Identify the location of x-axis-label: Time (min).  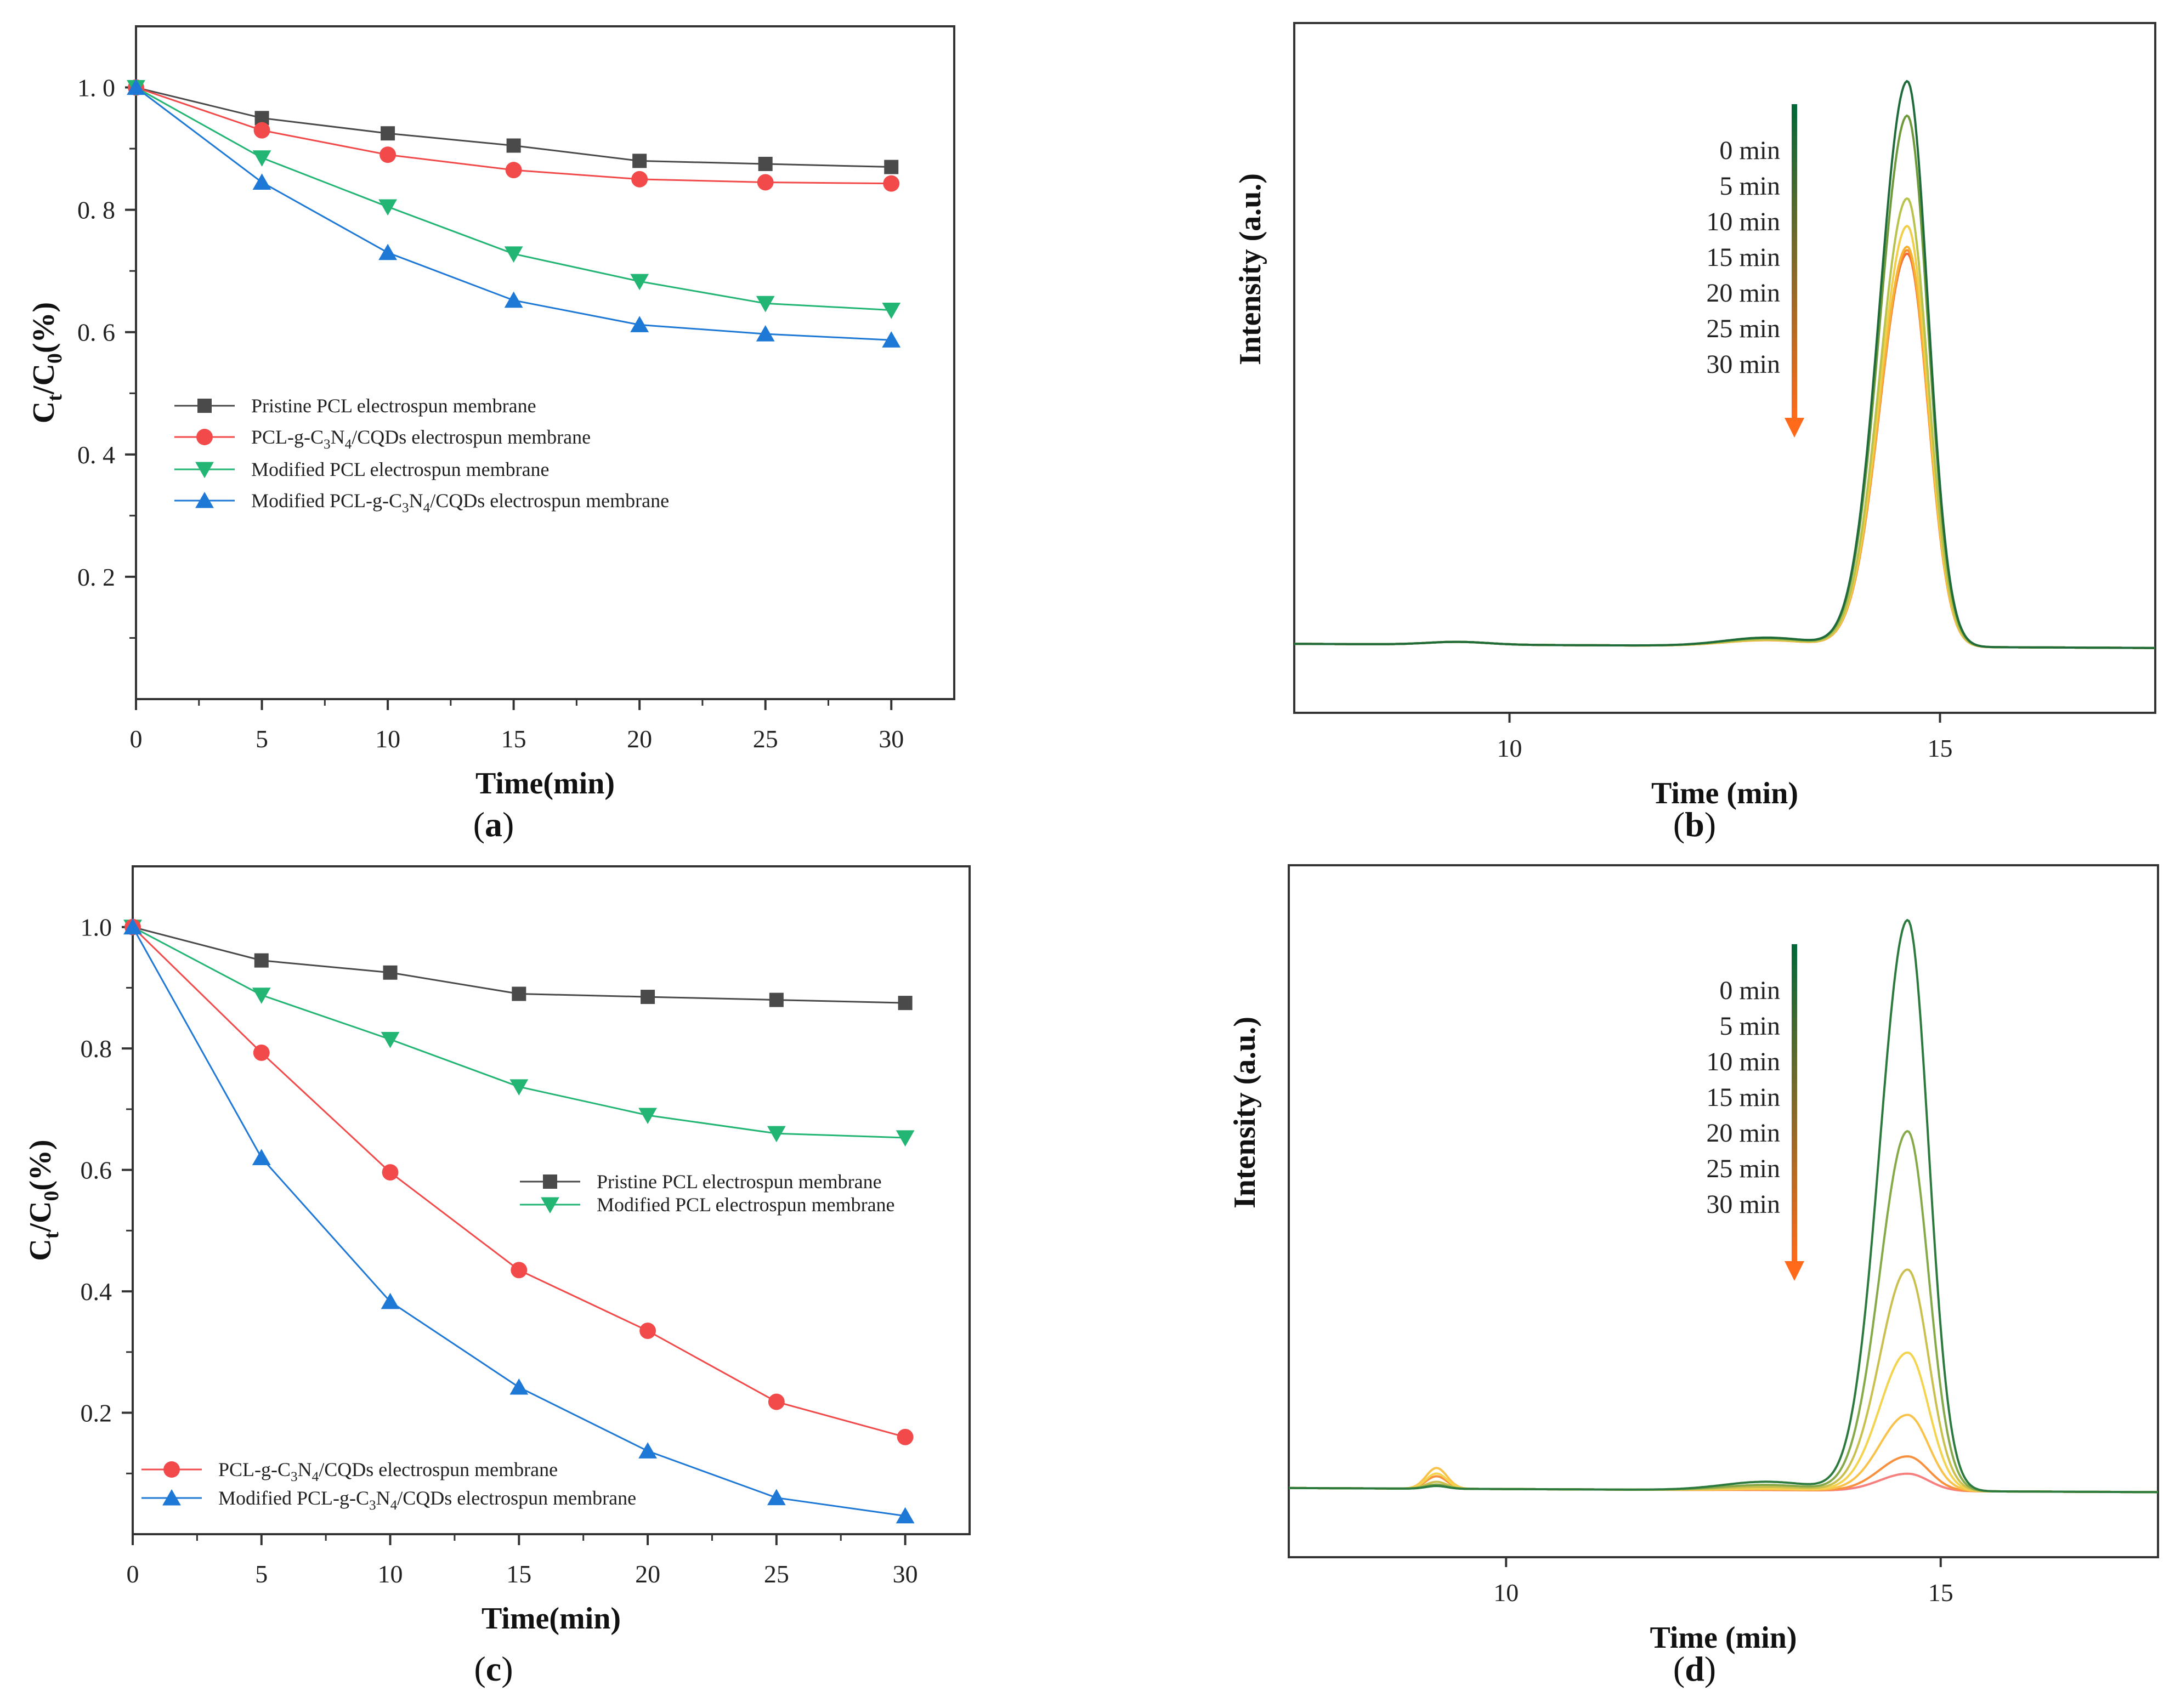
(1723, 1638).